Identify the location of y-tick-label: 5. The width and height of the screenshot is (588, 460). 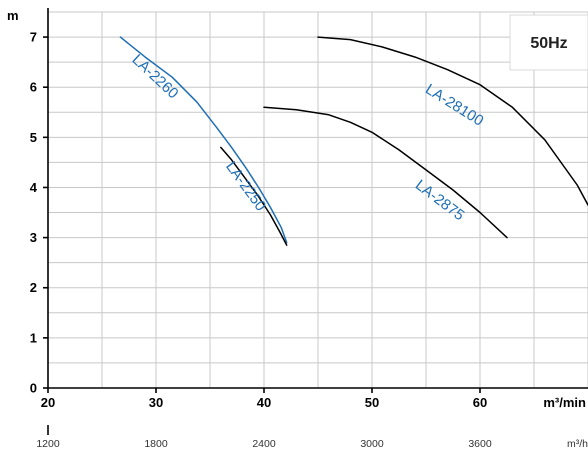
(33, 137).